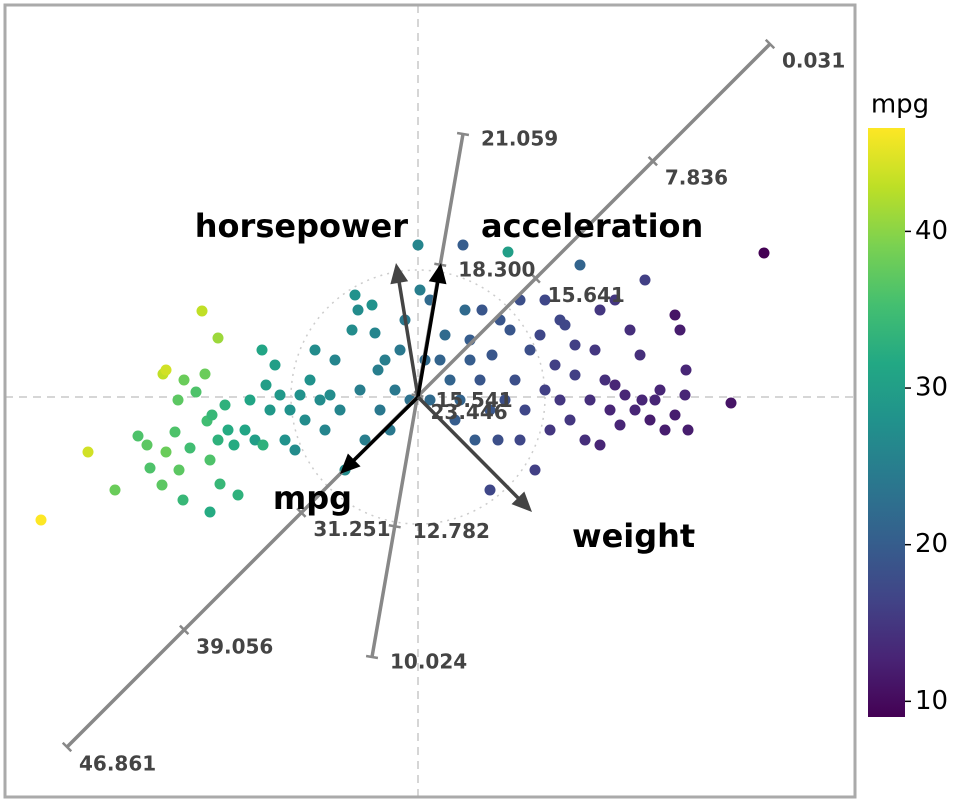 The width and height of the screenshot is (954, 802). Describe the element at coordinates (469, 412) in the screenshot. I see `calibrated-tick-label: 23.446` at that location.